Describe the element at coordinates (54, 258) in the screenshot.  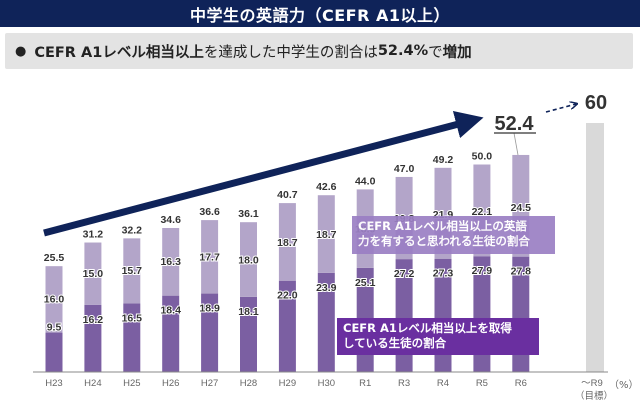
I see `total-value-label: 25.5` at that location.